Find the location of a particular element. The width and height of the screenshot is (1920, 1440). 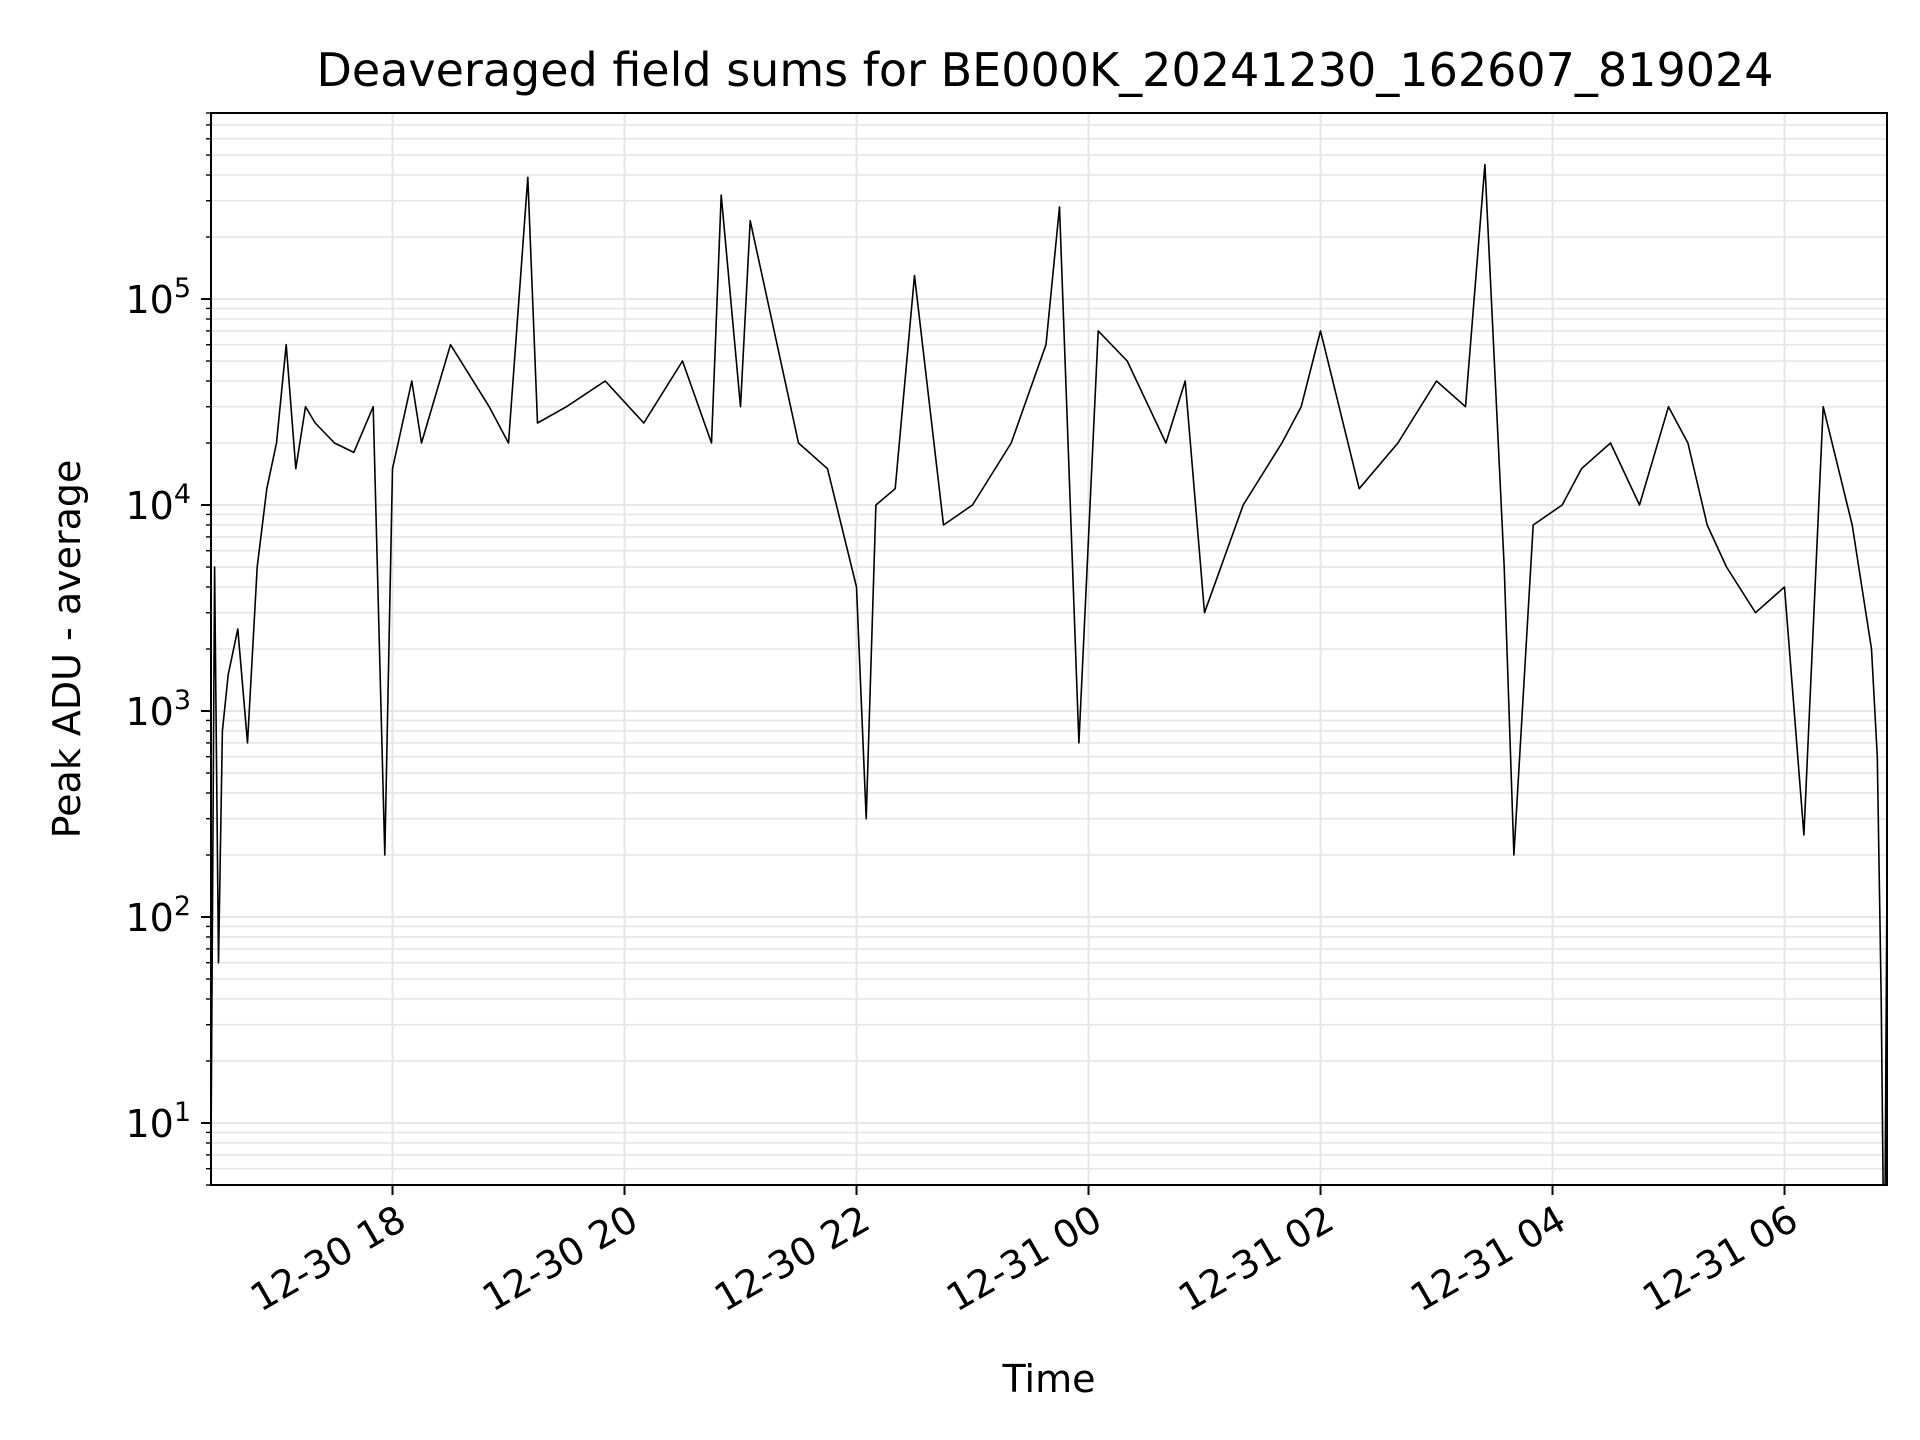

y-tick-label: 105 is located at coordinates (158, 297).